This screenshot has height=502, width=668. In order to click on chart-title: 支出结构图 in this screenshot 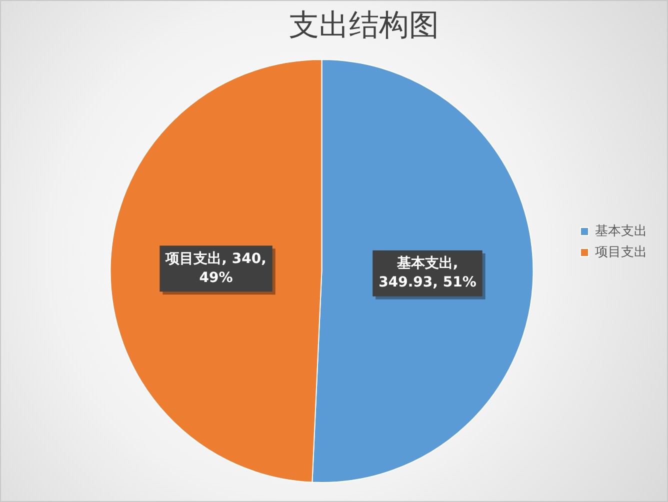, I will do `click(364, 25)`.